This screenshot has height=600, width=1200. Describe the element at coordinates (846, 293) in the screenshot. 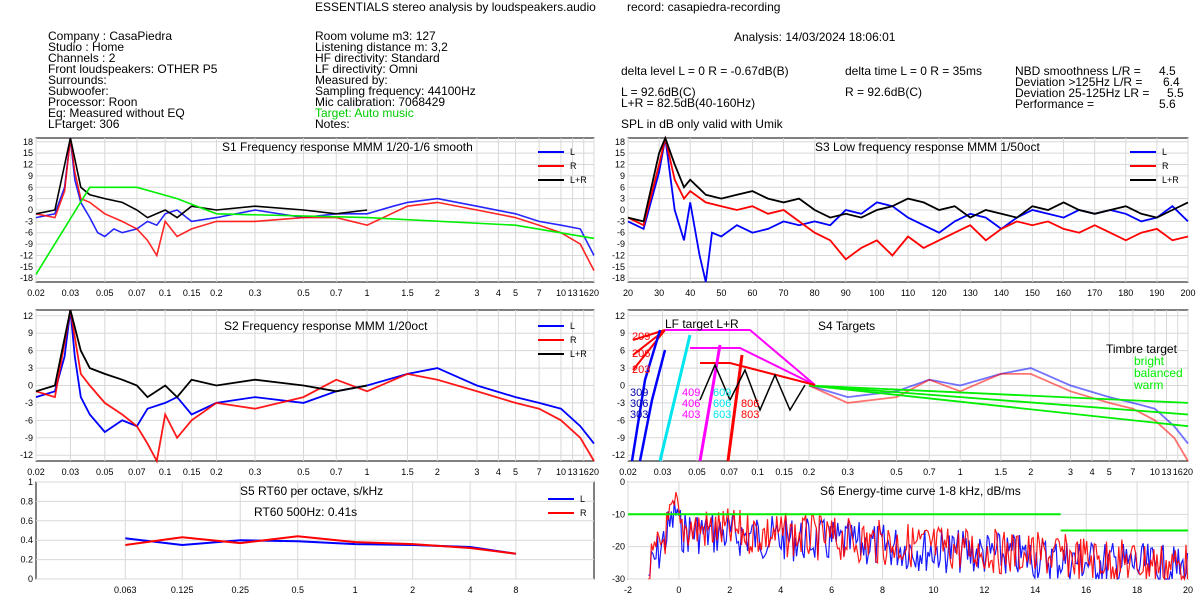

I see `x-tick-label: 90` at that location.